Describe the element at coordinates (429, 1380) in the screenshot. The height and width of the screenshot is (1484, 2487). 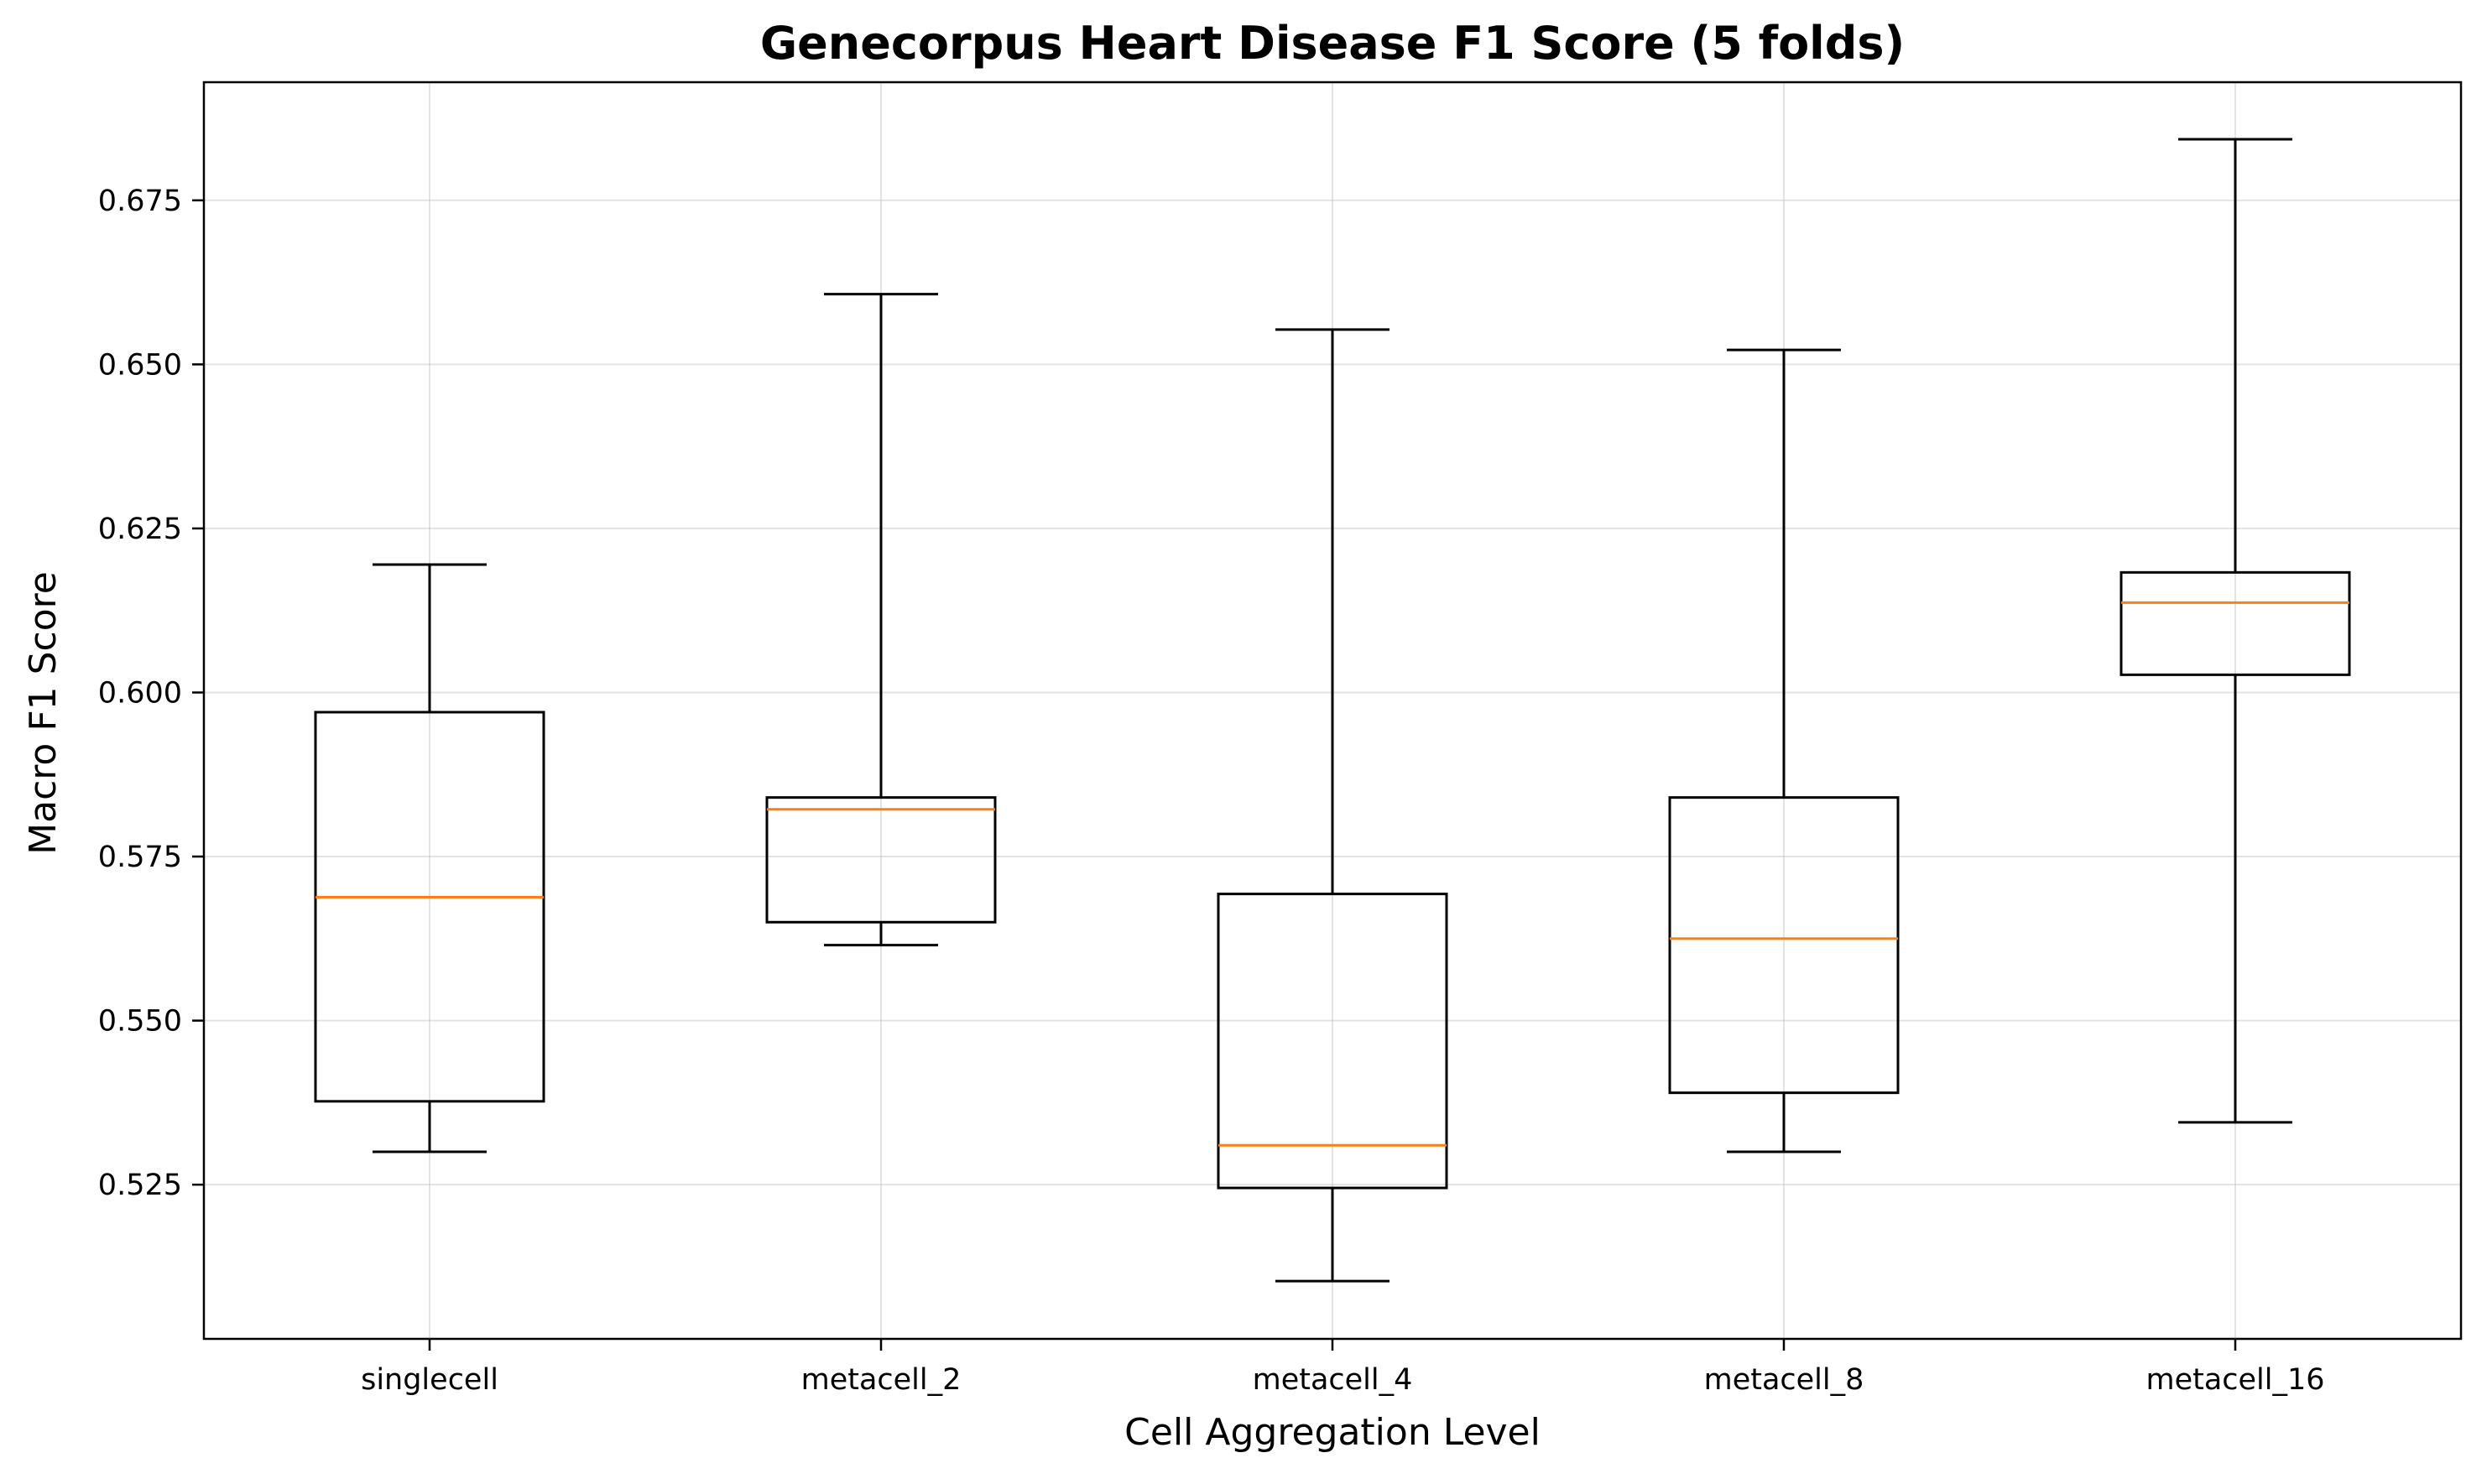
I see `x-tick-label: singlecell` at that location.